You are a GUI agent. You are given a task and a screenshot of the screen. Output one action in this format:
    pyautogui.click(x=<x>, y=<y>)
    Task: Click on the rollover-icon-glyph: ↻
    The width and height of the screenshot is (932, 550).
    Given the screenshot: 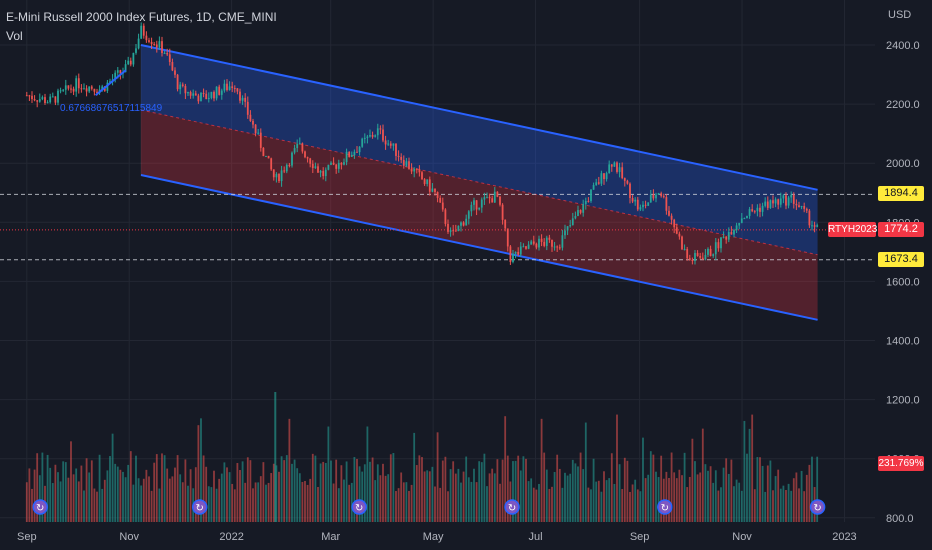 What is the action you would take?
    pyautogui.click(x=817, y=508)
    